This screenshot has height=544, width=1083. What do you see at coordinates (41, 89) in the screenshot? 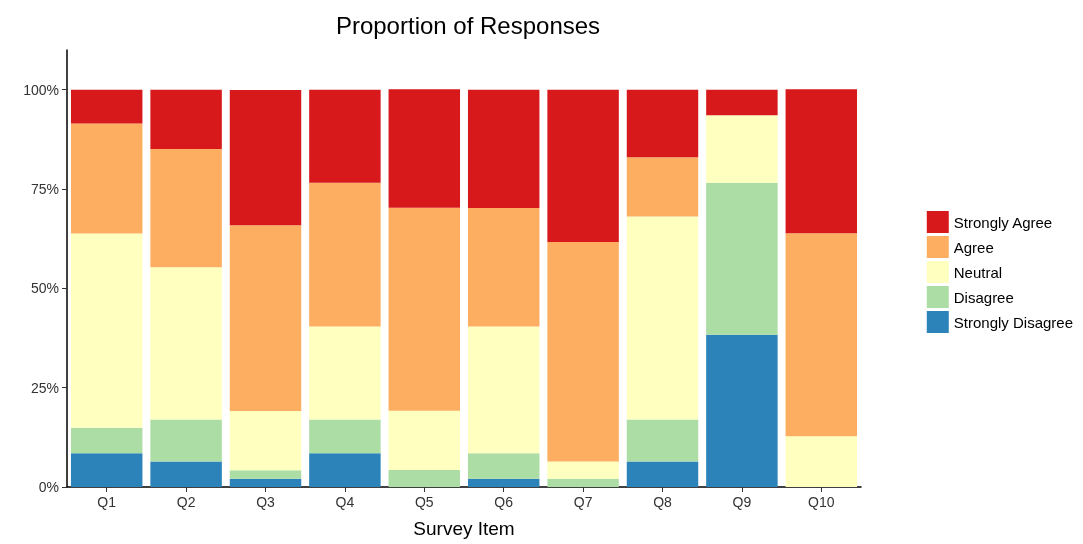
I see `y-tick-label: 100%` at bounding box center [41, 89].